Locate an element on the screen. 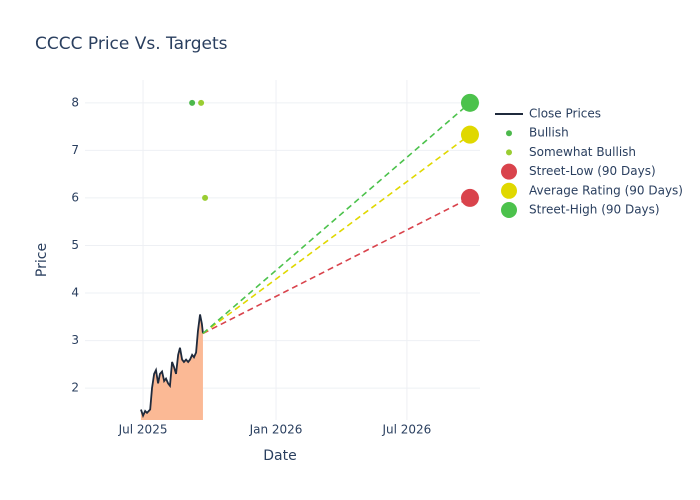 The image size is (700, 500). x-axis-title: Date is located at coordinates (279, 456).